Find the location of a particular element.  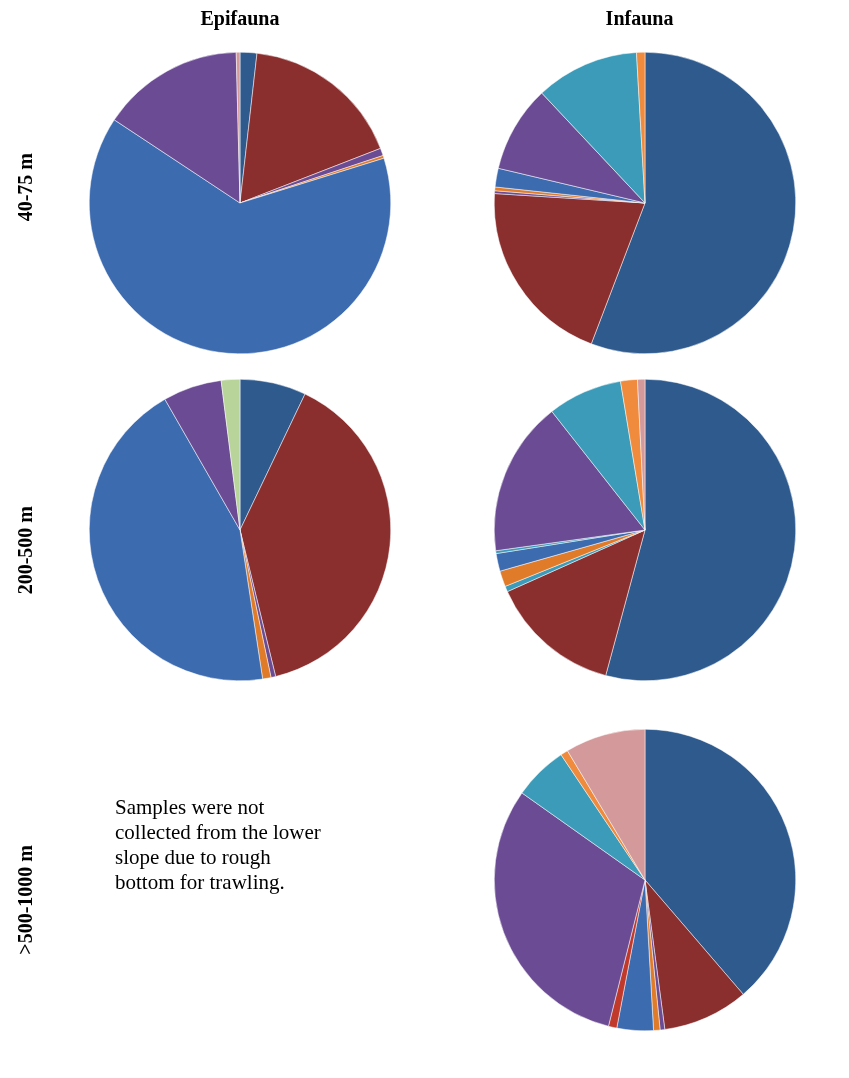

text: >500-1000 m is located at coordinates (25, 900).